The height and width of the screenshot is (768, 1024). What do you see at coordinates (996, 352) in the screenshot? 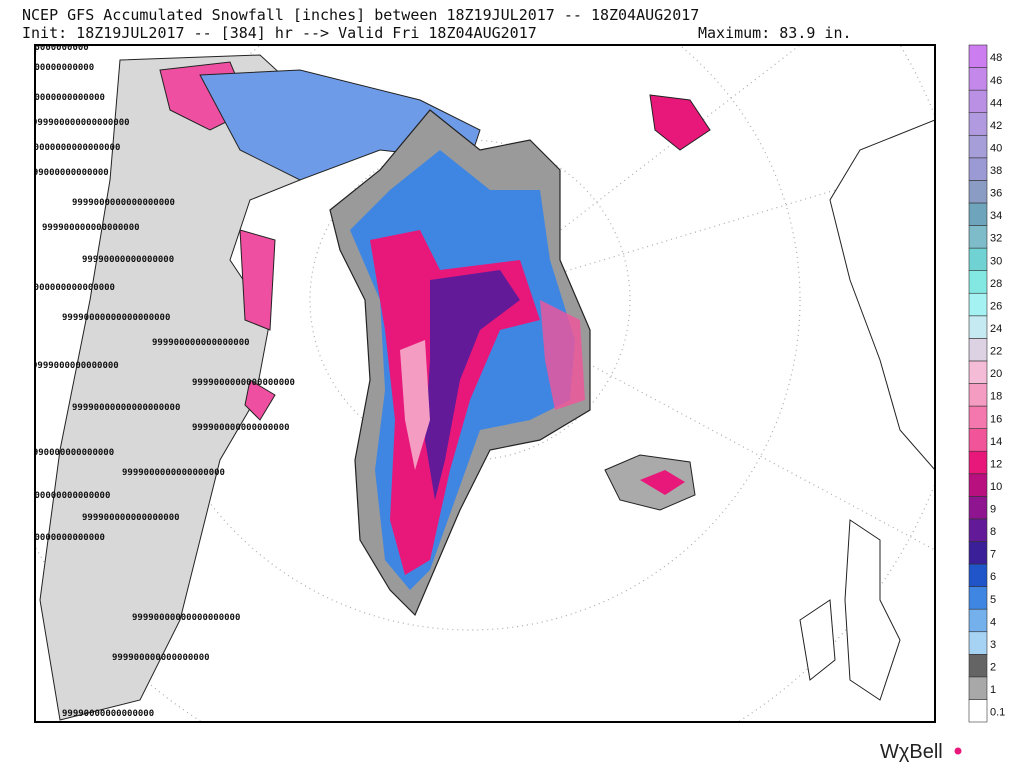
I see `colorbar-label: 22` at bounding box center [996, 352].